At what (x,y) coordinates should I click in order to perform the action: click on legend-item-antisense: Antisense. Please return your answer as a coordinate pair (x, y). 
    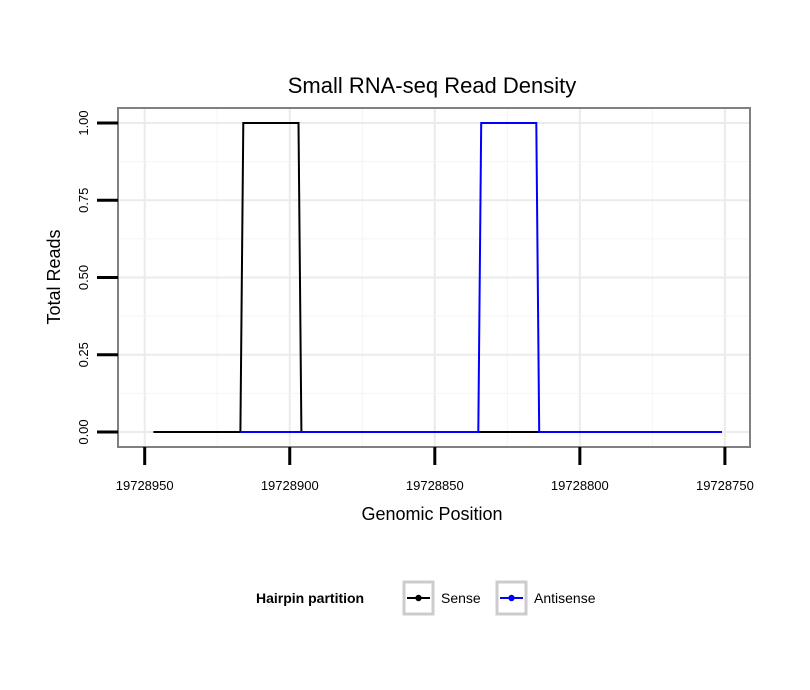
    Looking at the image, I should click on (545, 598).